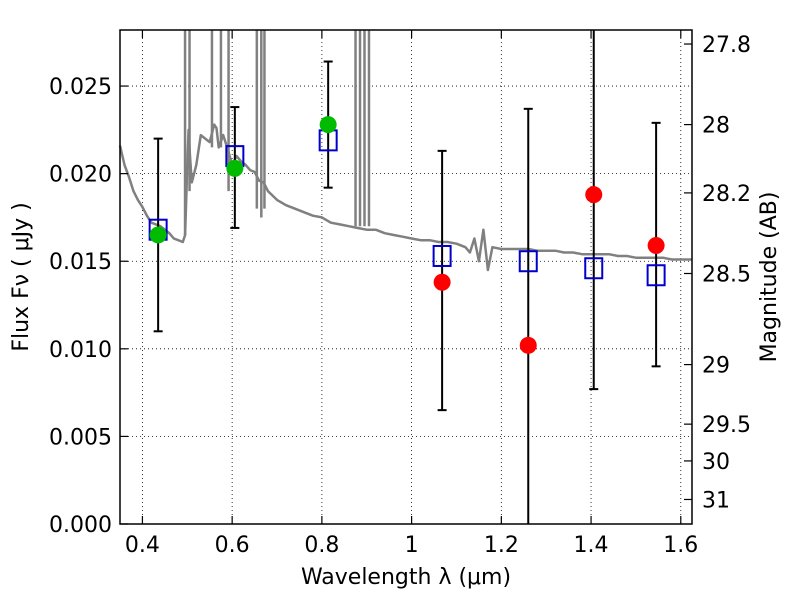 This screenshot has height=600, width=800. What do you see at coordinates (726, 425) in the screenshot?
I see `right-tick-label: 29.5` at bounding box center [726, 425].